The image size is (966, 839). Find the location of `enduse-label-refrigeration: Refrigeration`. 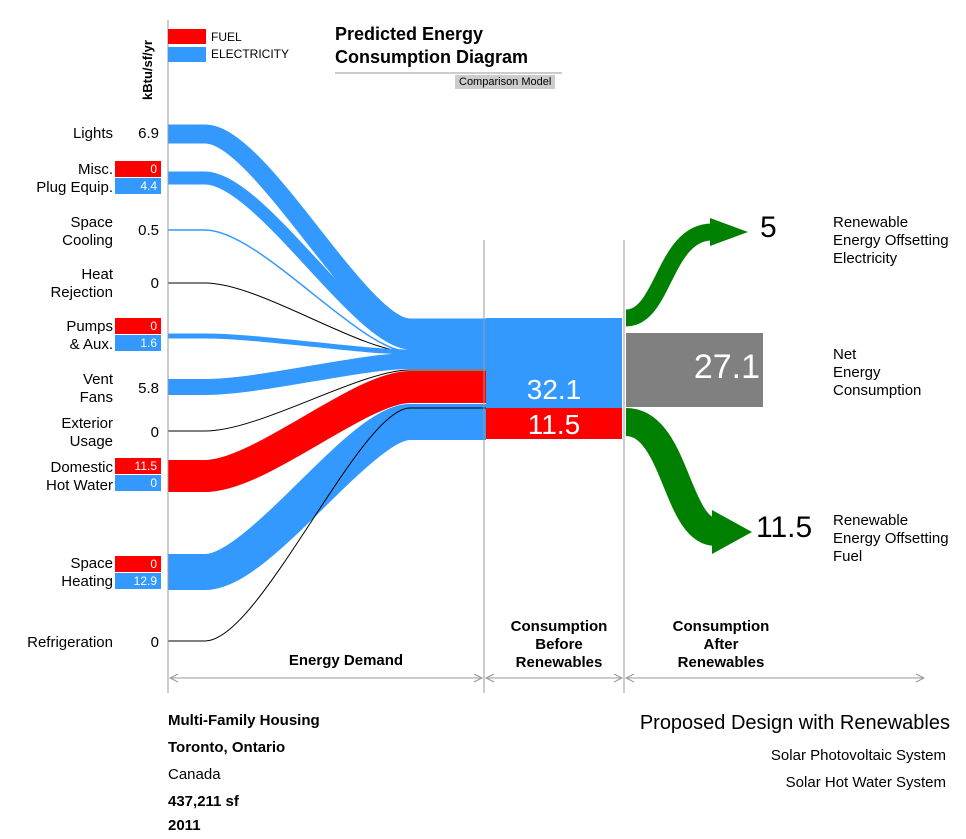

enduse-label-refrigeration: Refrigeration is located at coordinates (70, 642).